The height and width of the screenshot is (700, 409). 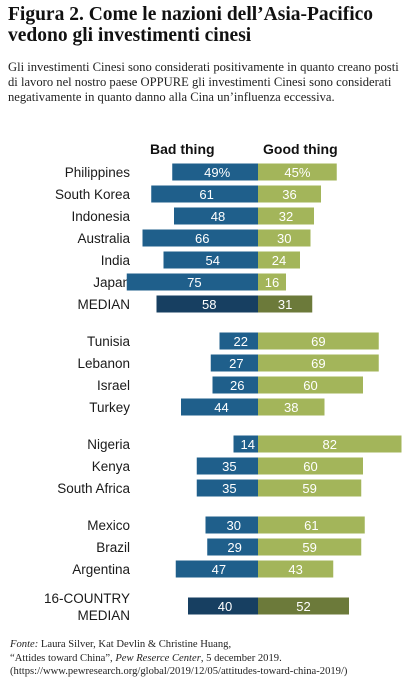 I want to click on bad-value-median: 58, so click(x=209, y=304).